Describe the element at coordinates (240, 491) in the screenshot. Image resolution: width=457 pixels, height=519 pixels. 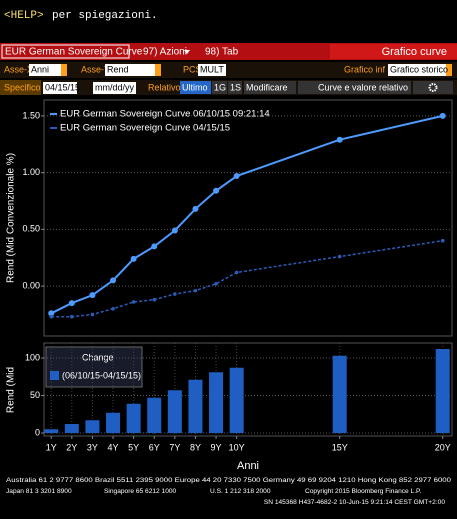
I see `footer-item: U.S. 1 212 318 2000` at that location.